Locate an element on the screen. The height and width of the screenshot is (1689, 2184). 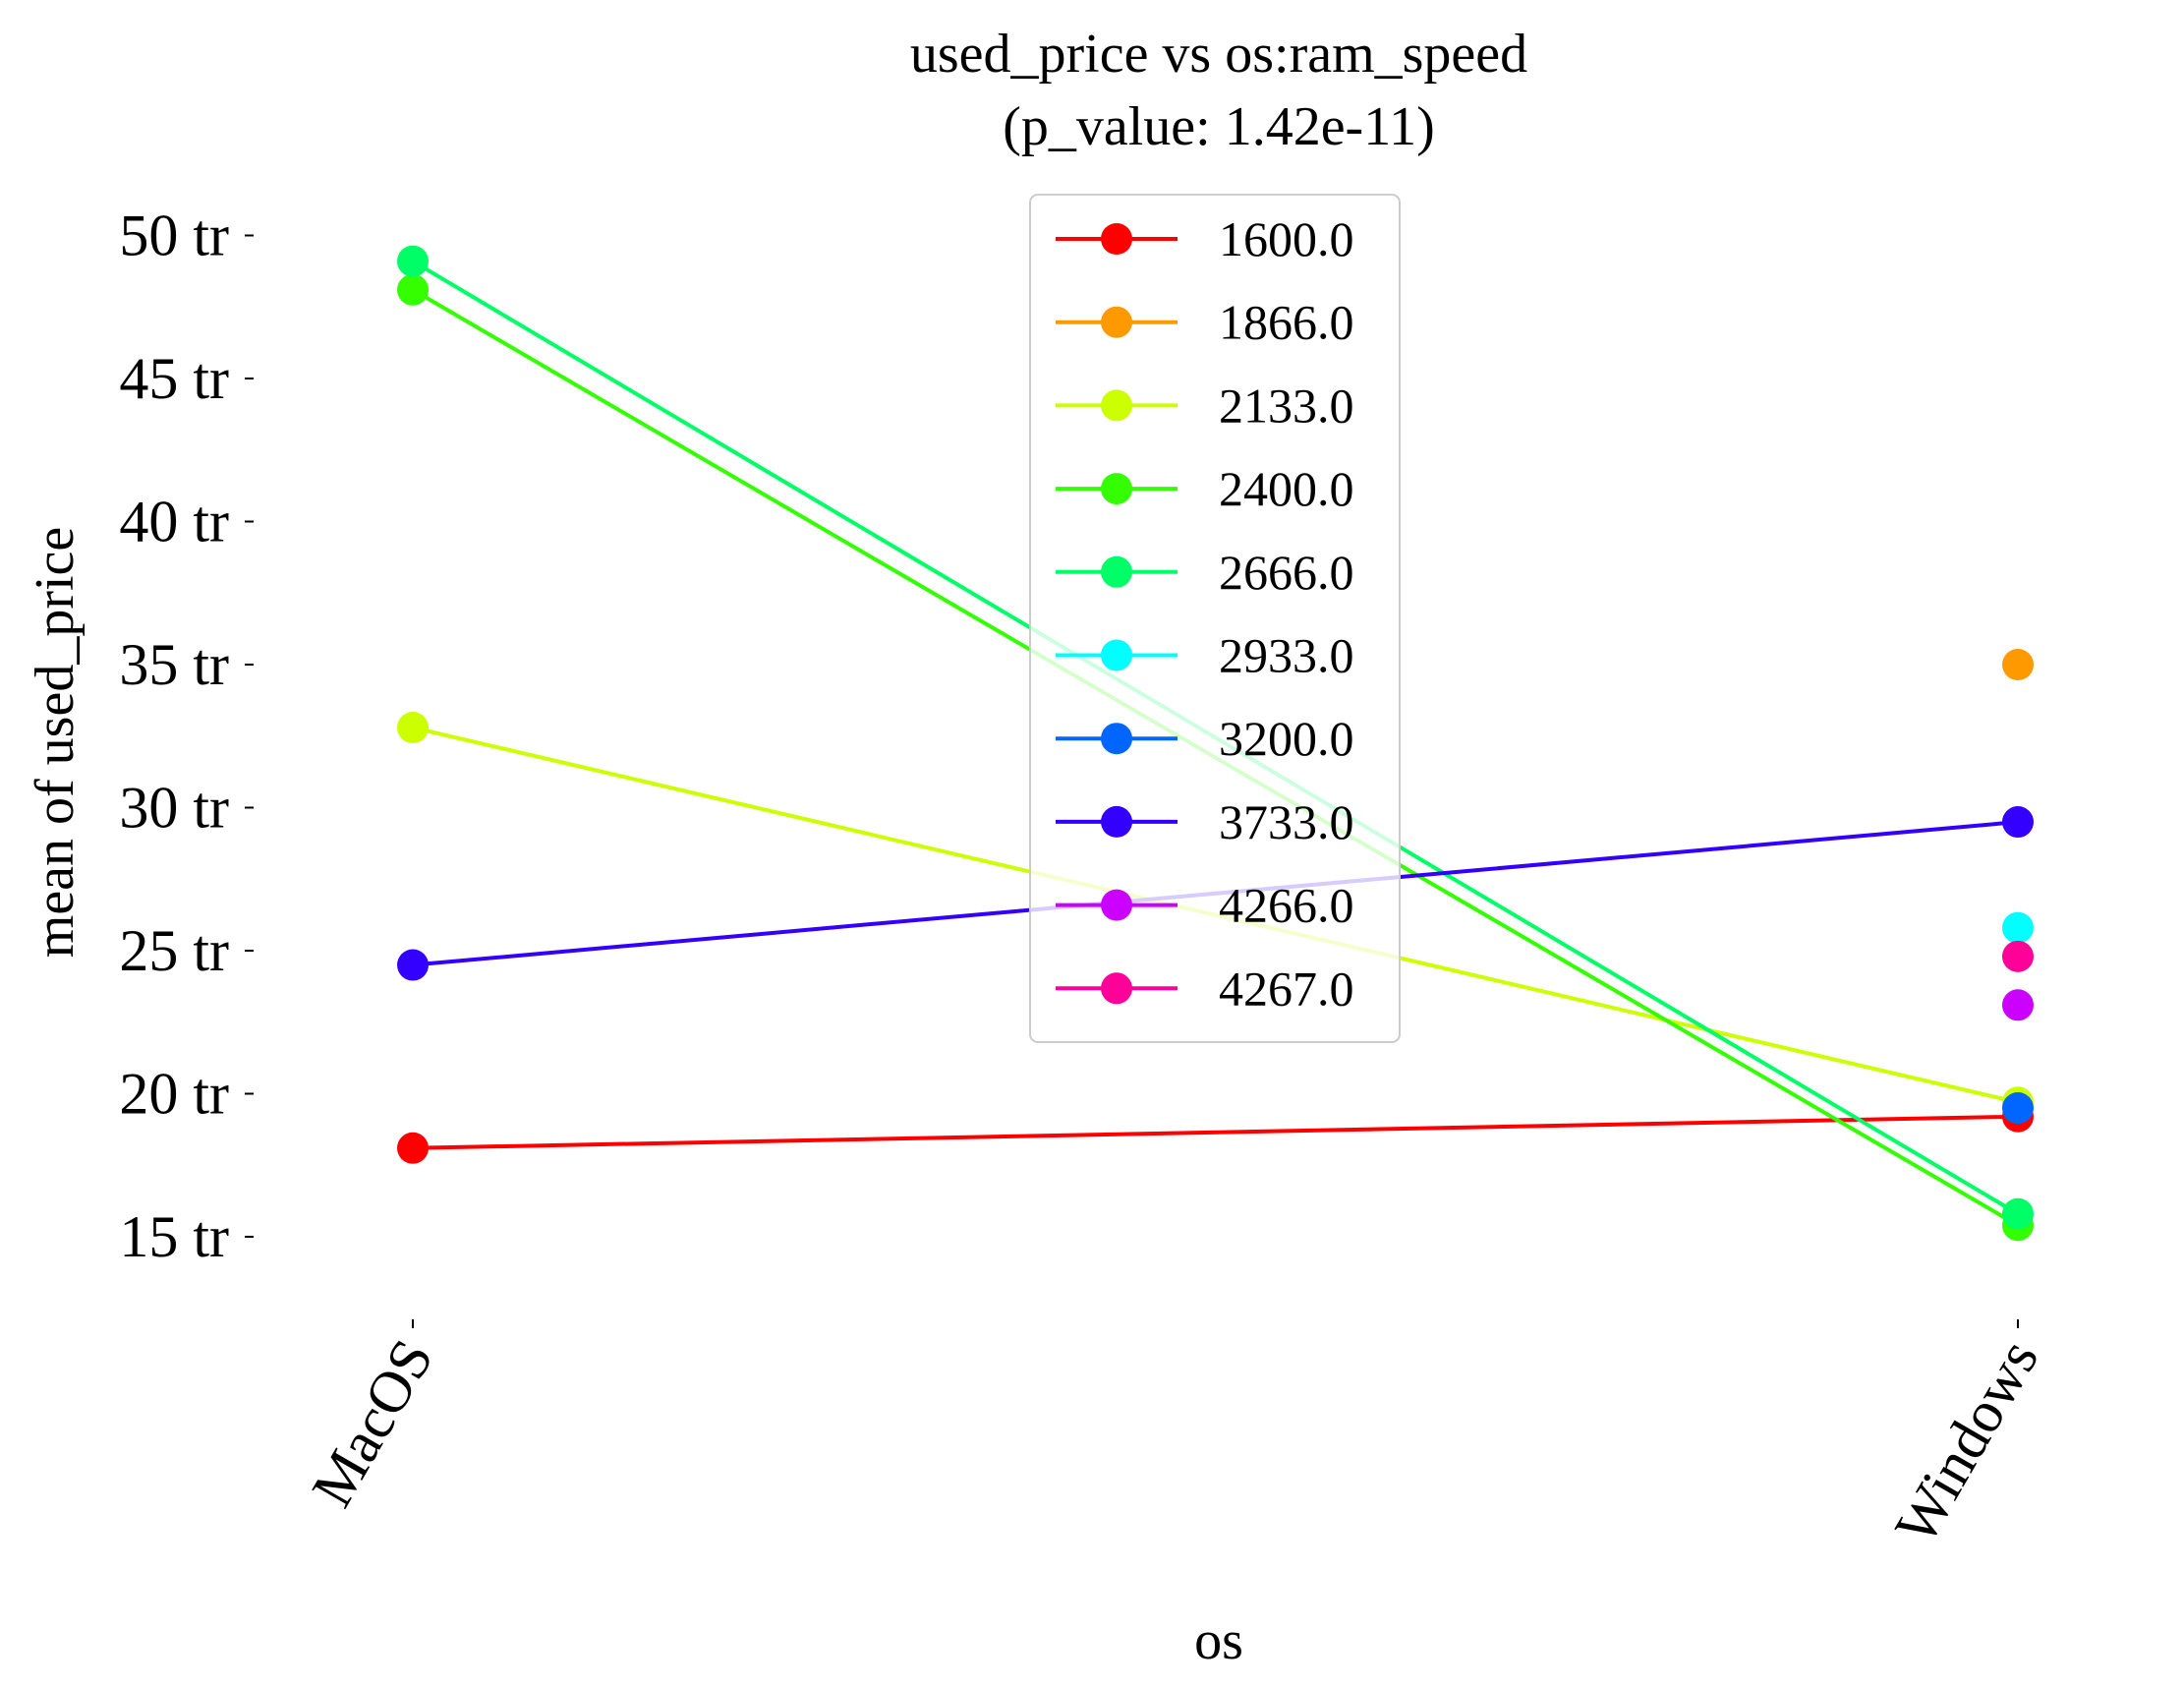
legend-item: 2400.0 is located at coordinates (1205, 489).